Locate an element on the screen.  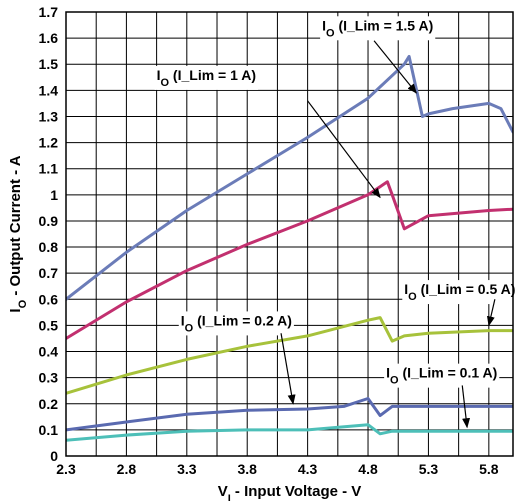
y-tick-label: 0.6 is located at coordinates (49, 299).